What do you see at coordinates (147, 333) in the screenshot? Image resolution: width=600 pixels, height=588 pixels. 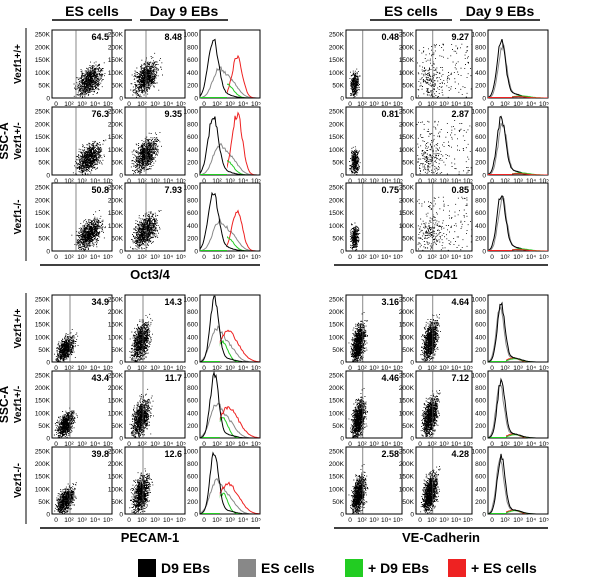 I see `scatter-eb-2-0: 14.3 0 50K 100K 150K 200K 250K 0 10² 10³ 10⁴ 10⁵` at bounding box center [147, 333].